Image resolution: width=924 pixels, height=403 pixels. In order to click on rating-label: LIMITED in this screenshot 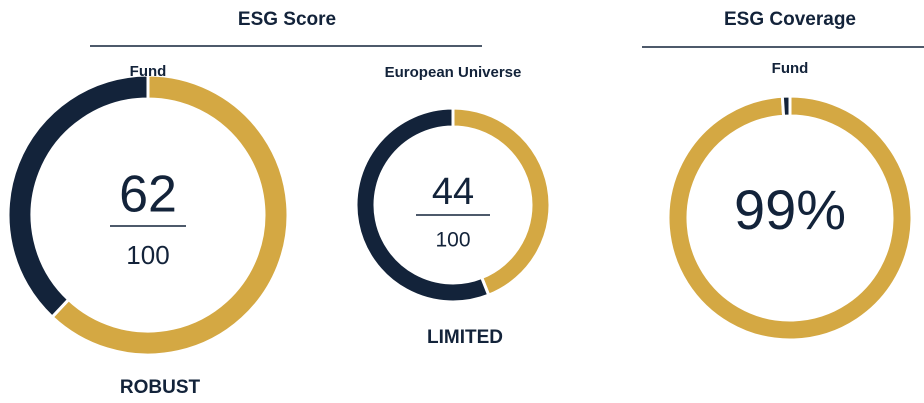, I will do `click(465, 337)`.